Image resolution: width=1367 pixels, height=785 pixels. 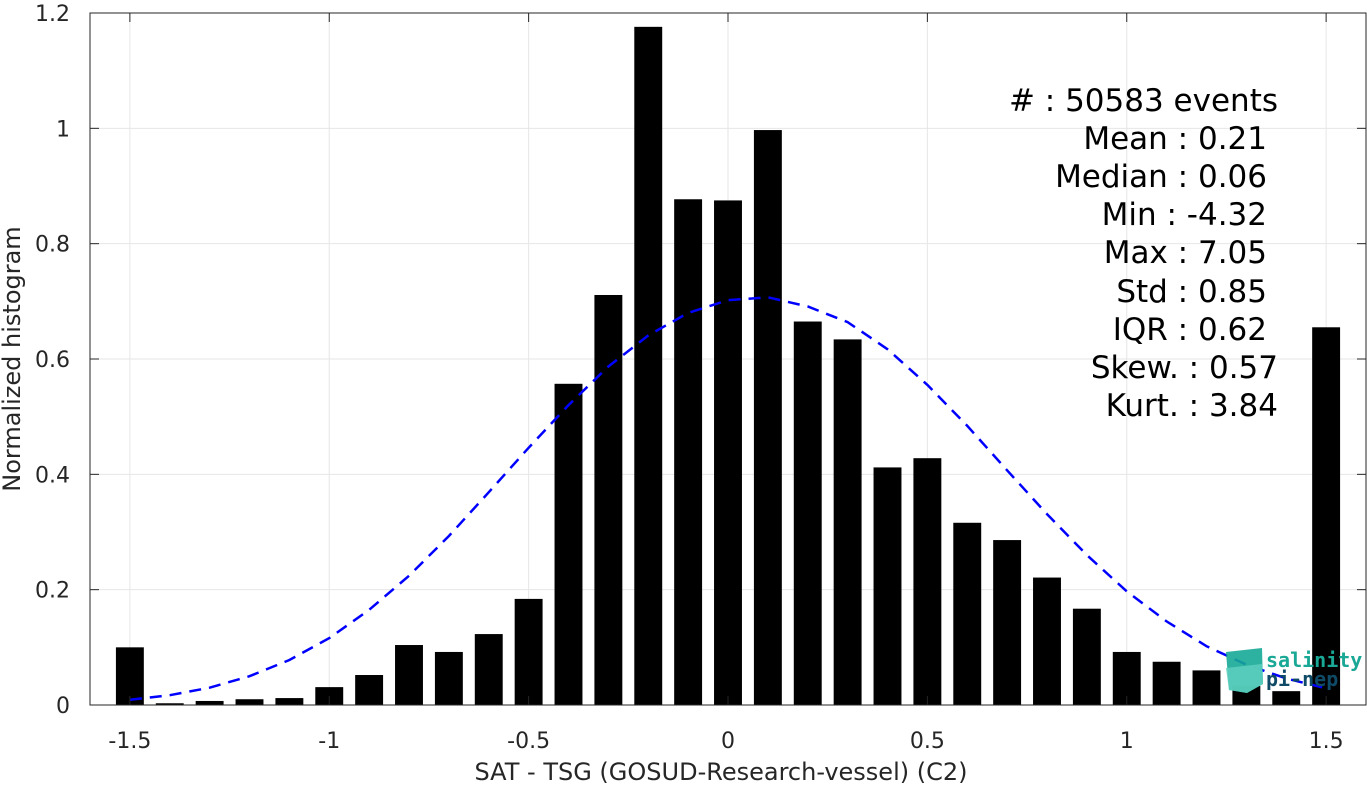 I want to click on y-tick-label: 0.6, so click(x=52, y=360).